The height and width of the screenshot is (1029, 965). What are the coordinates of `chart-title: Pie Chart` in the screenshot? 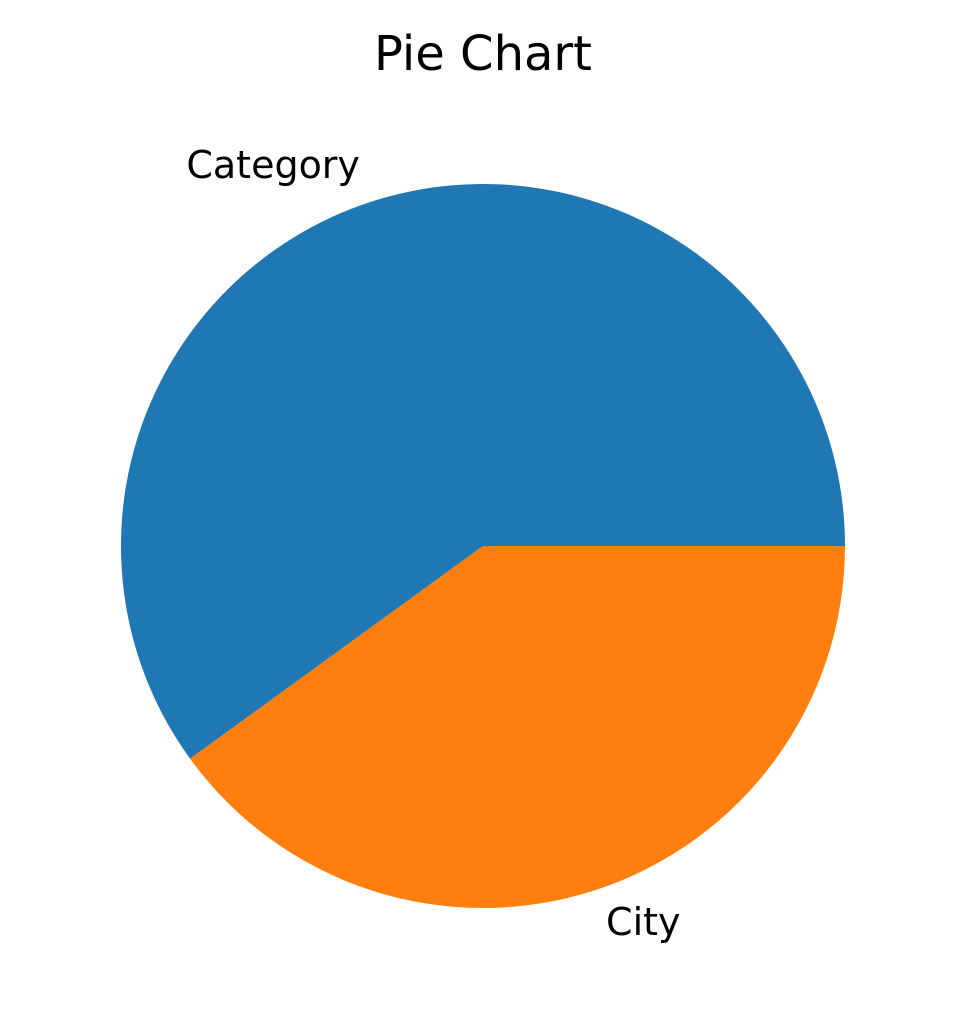 It's located at (483, 54).